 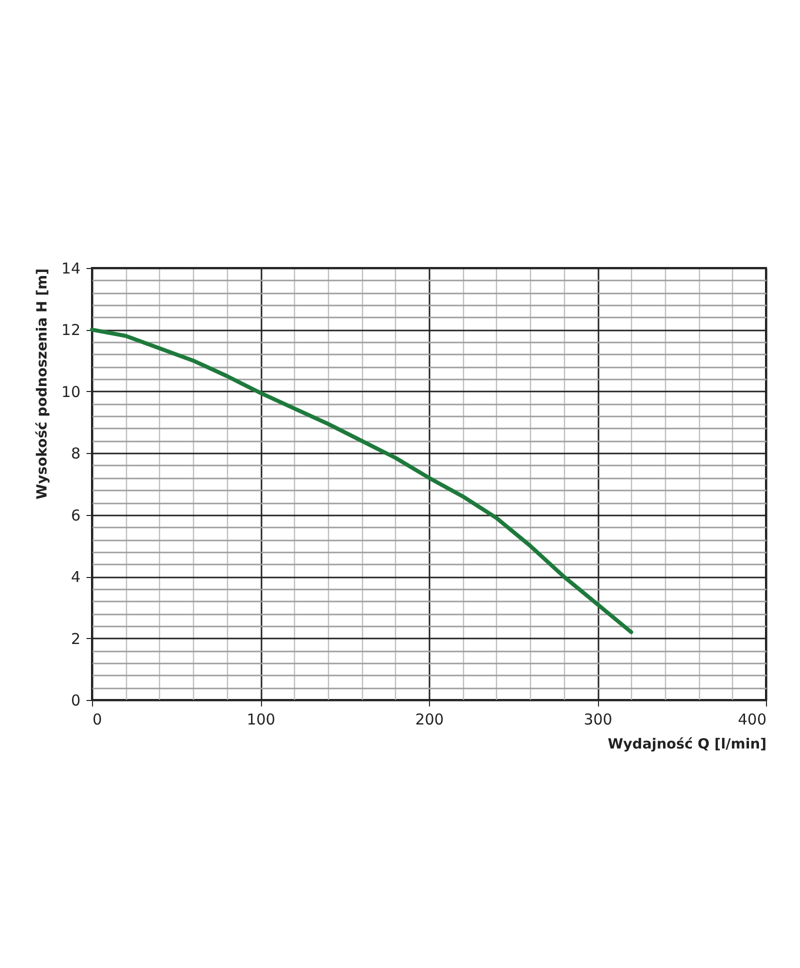 What do you see at coordinates (97, 719) in the screenshot?
I see `x-tick-label: 0` at bounding box center [97, 719].